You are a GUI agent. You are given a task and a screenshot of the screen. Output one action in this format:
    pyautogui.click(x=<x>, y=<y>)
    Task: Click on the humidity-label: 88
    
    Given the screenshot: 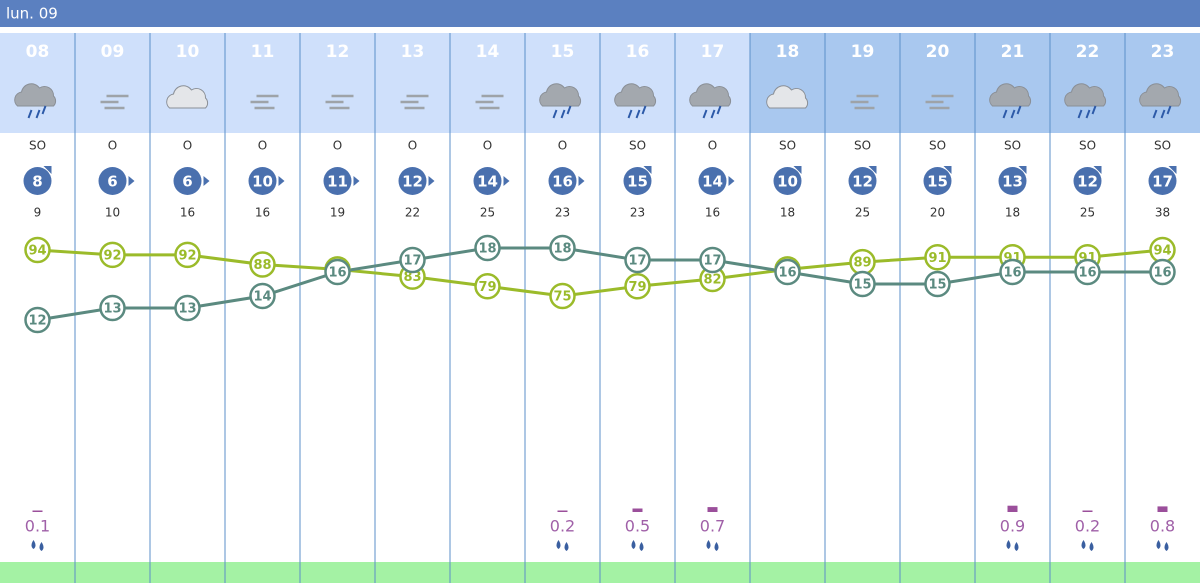 What is the action you would take?
    pyautogui.click(x=262, y=265)
    